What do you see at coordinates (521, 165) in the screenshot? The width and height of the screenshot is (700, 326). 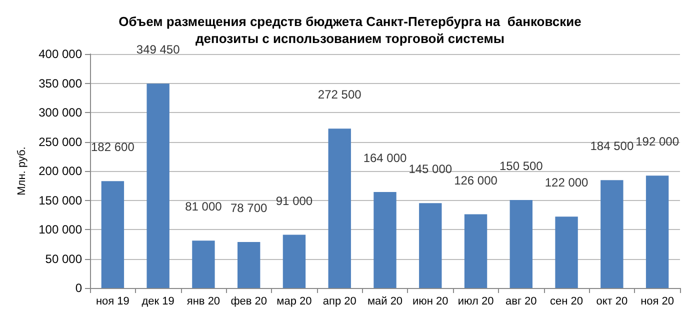 I see `data-label: 150 500` at bounding box center [521, 165].